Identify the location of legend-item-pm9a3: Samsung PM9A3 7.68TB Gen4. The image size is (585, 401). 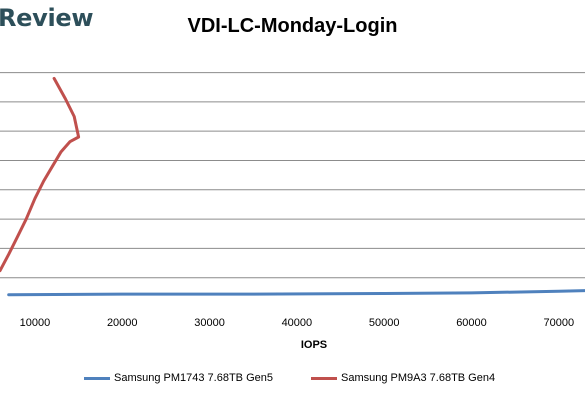
(403, 378).